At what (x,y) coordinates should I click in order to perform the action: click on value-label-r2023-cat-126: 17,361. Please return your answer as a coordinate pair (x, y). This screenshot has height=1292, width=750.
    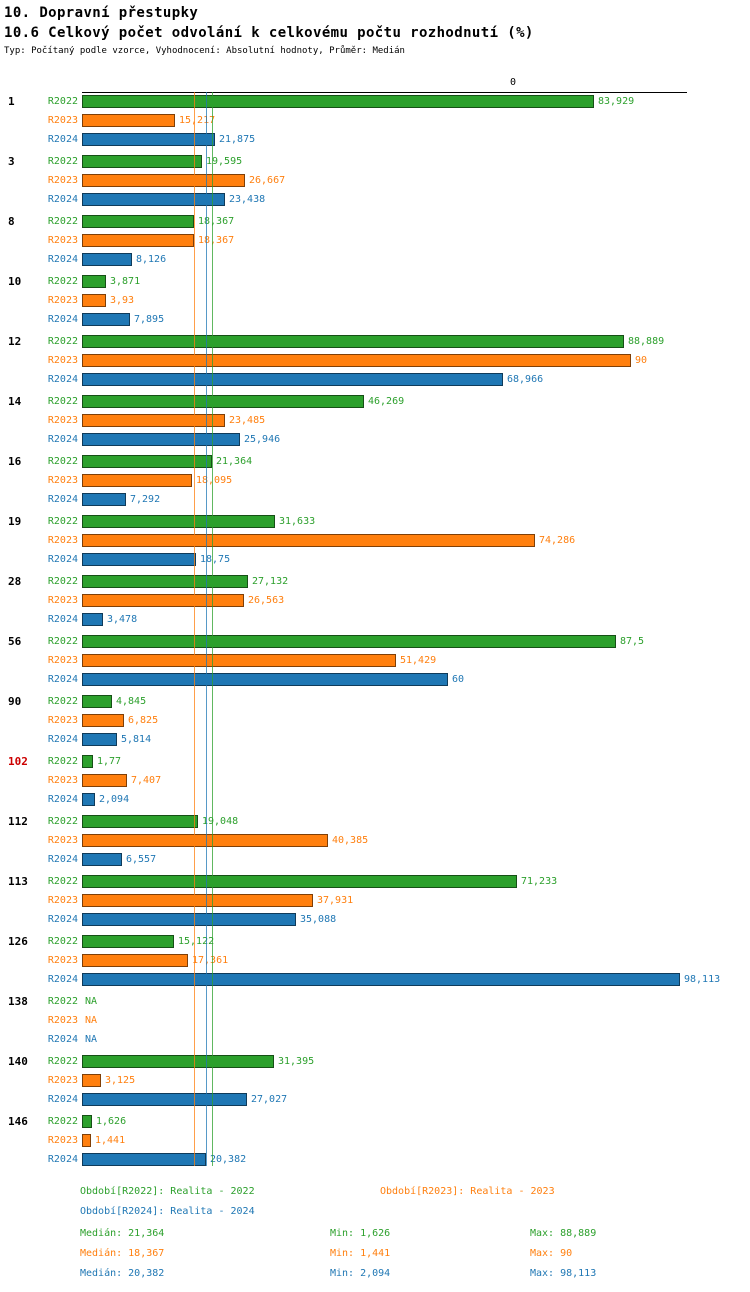
    Looking at the image, I should click on (210, 960).